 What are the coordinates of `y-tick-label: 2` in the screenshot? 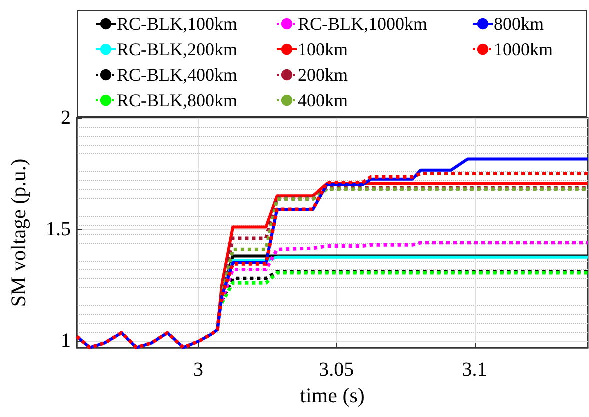 It's located at (66, 118).